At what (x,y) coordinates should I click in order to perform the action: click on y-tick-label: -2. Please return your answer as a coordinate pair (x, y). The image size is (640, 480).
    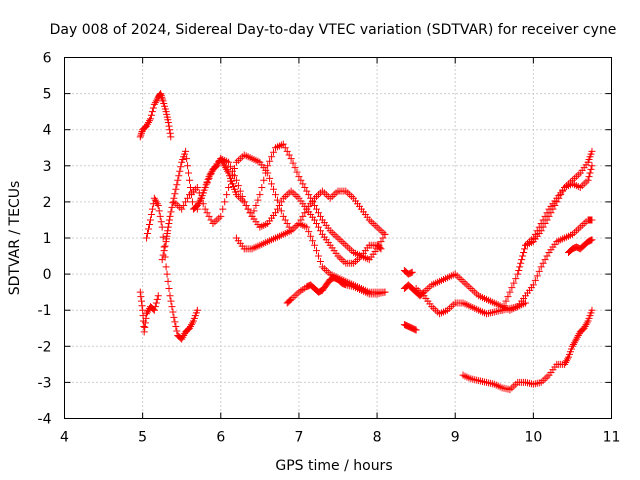
    Looking at the image, I should click on (45, 347).